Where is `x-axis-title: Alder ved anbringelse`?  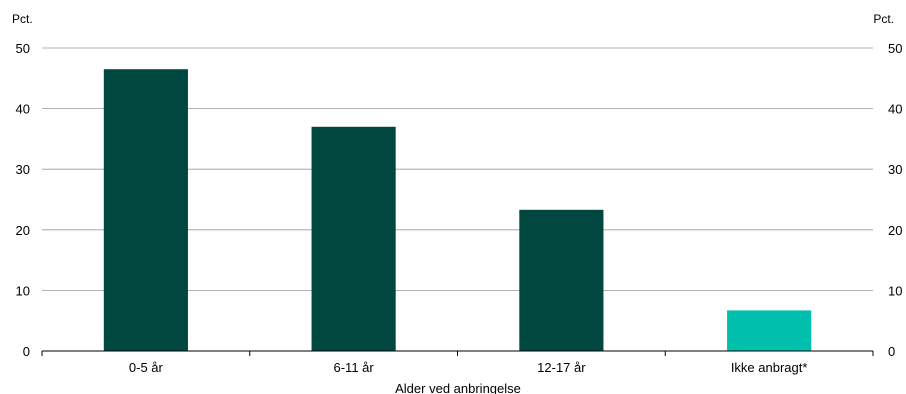
x-axis-title: Alder ved anbringelse is located at coordinates (458, 387).